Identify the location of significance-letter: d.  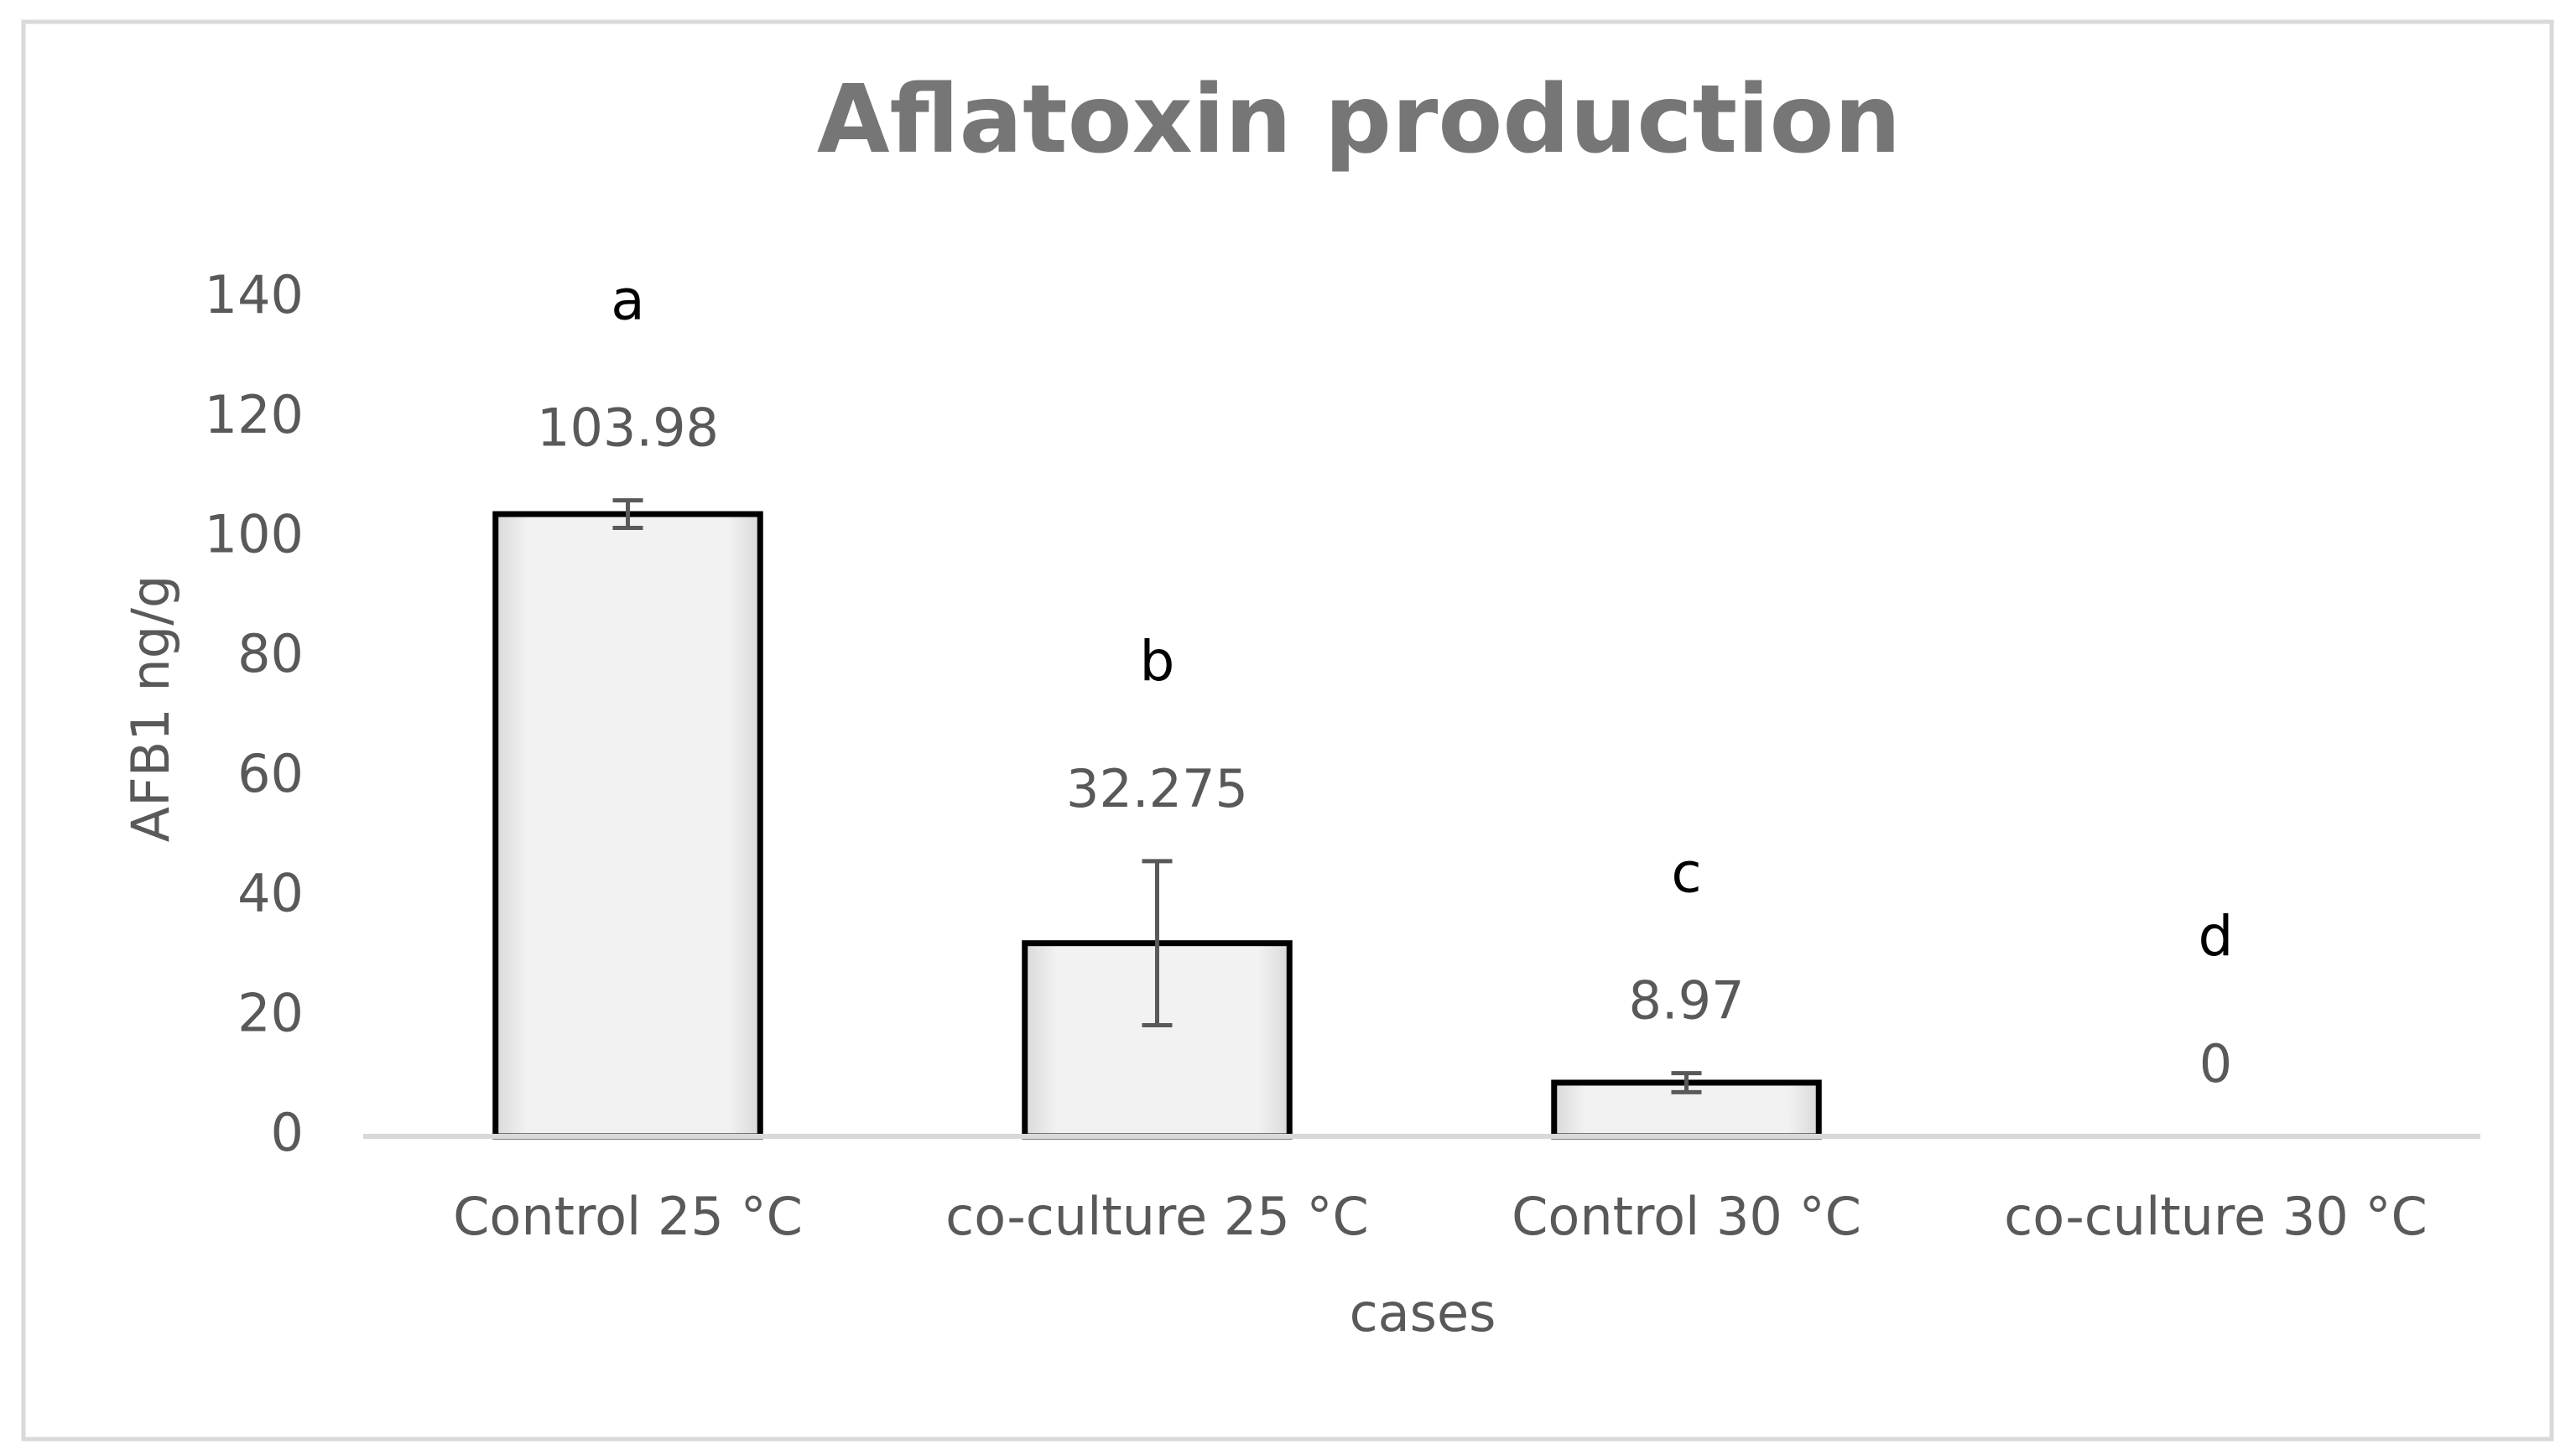
(2216, 936).